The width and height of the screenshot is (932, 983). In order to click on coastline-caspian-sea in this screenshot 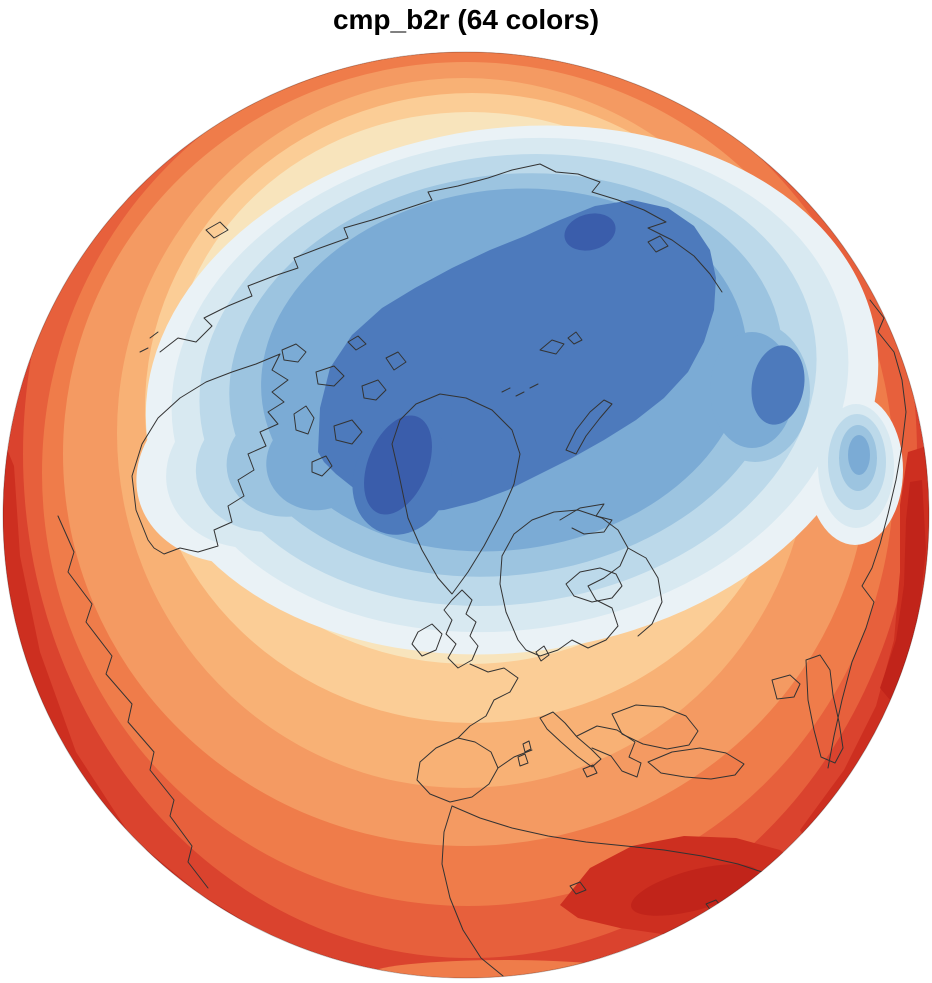, I will do `click(824, 709)`.